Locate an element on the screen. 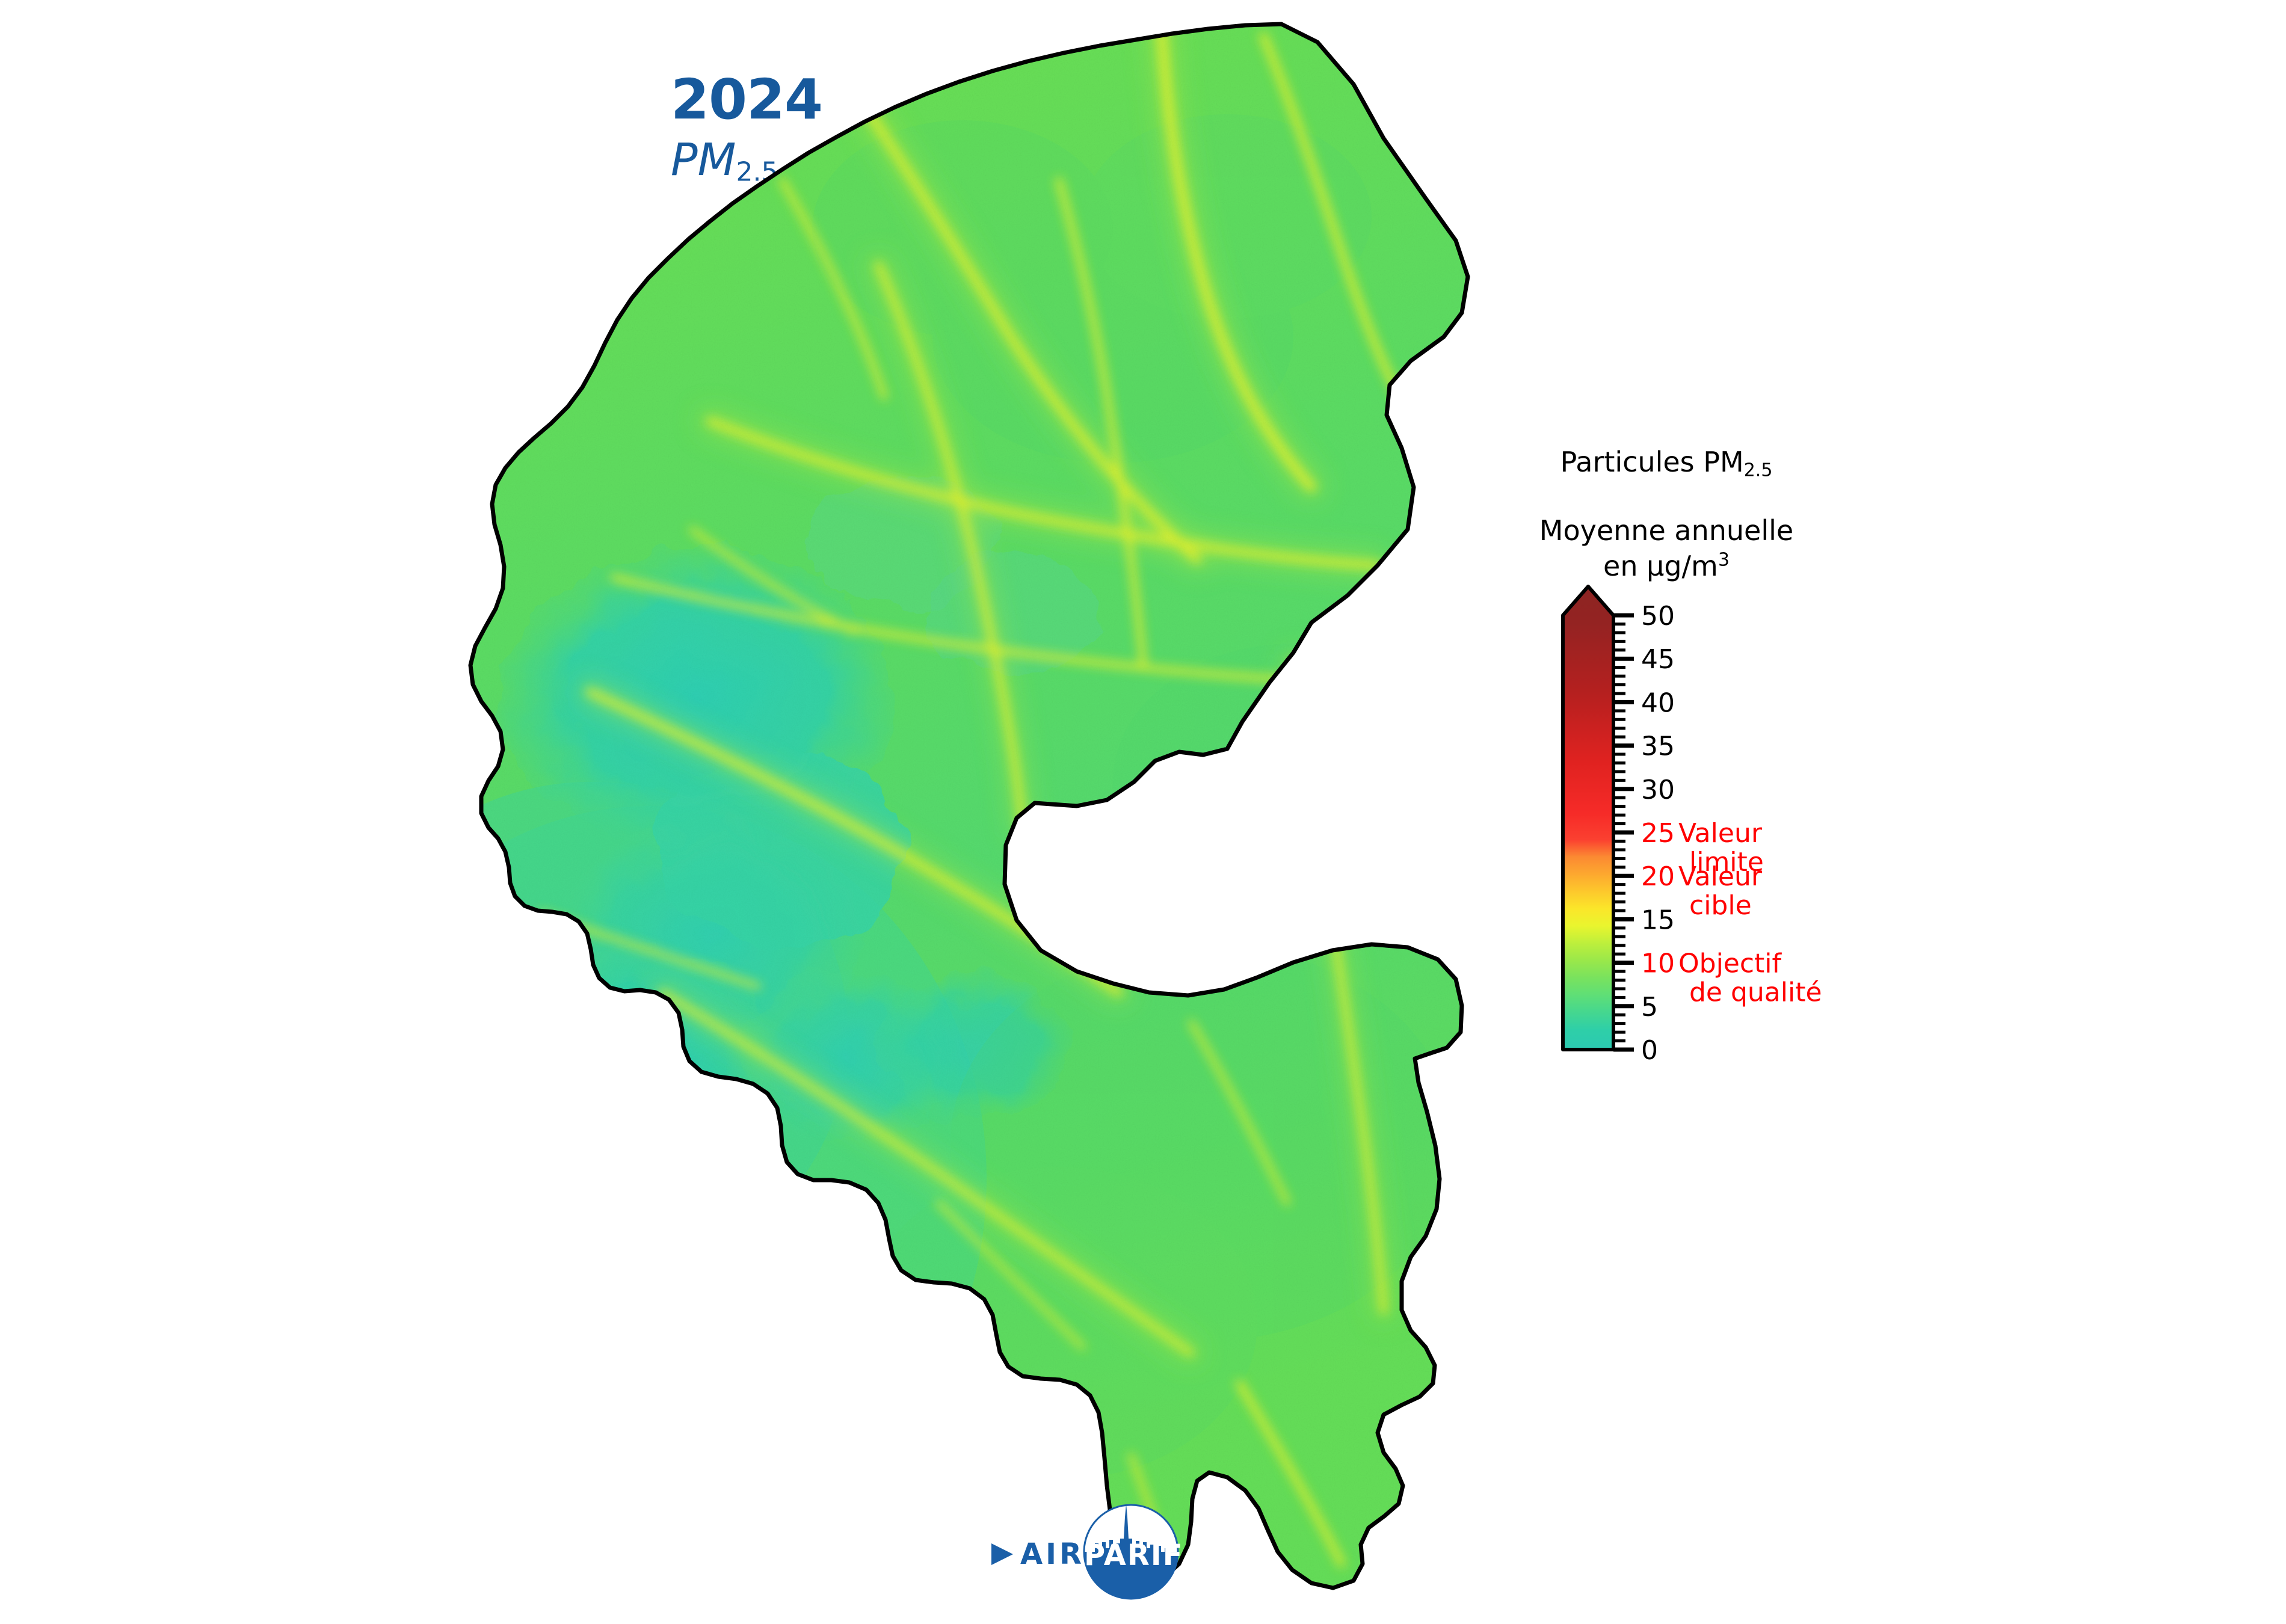  legend-subtitle-line2: en µg/m3 is located at coordinates (1666, 566).